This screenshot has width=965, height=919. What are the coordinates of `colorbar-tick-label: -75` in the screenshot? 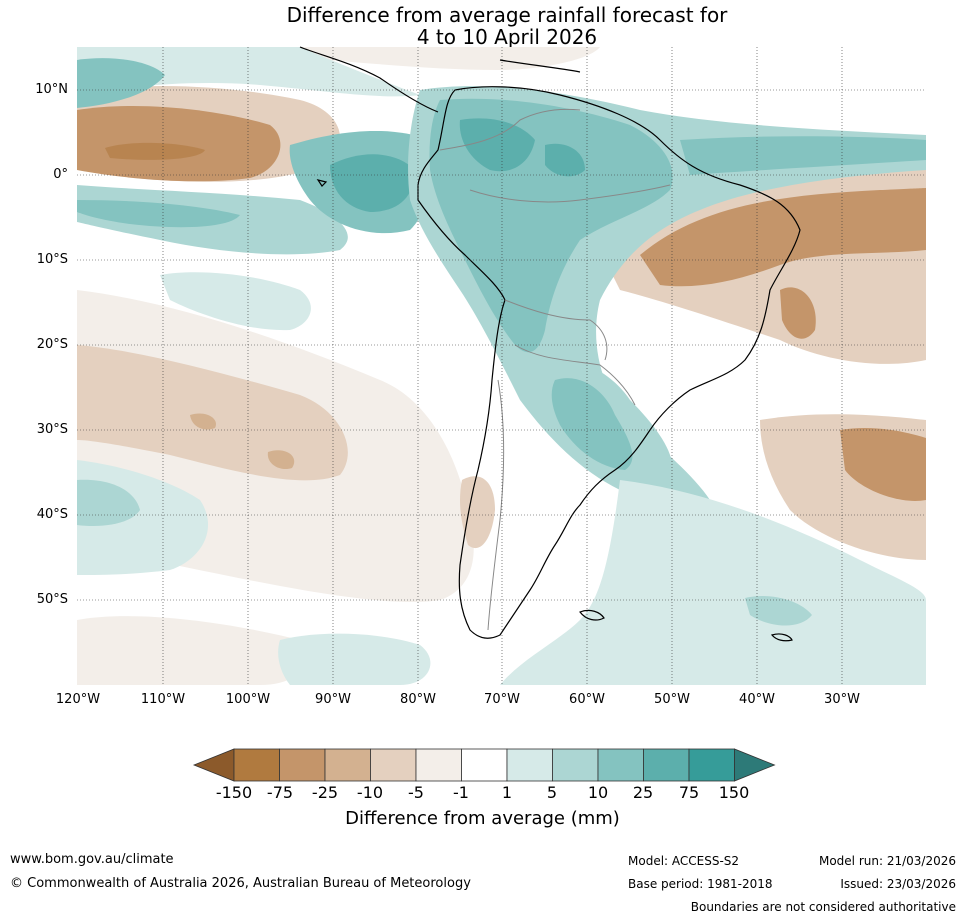 It's located at (280, 792).